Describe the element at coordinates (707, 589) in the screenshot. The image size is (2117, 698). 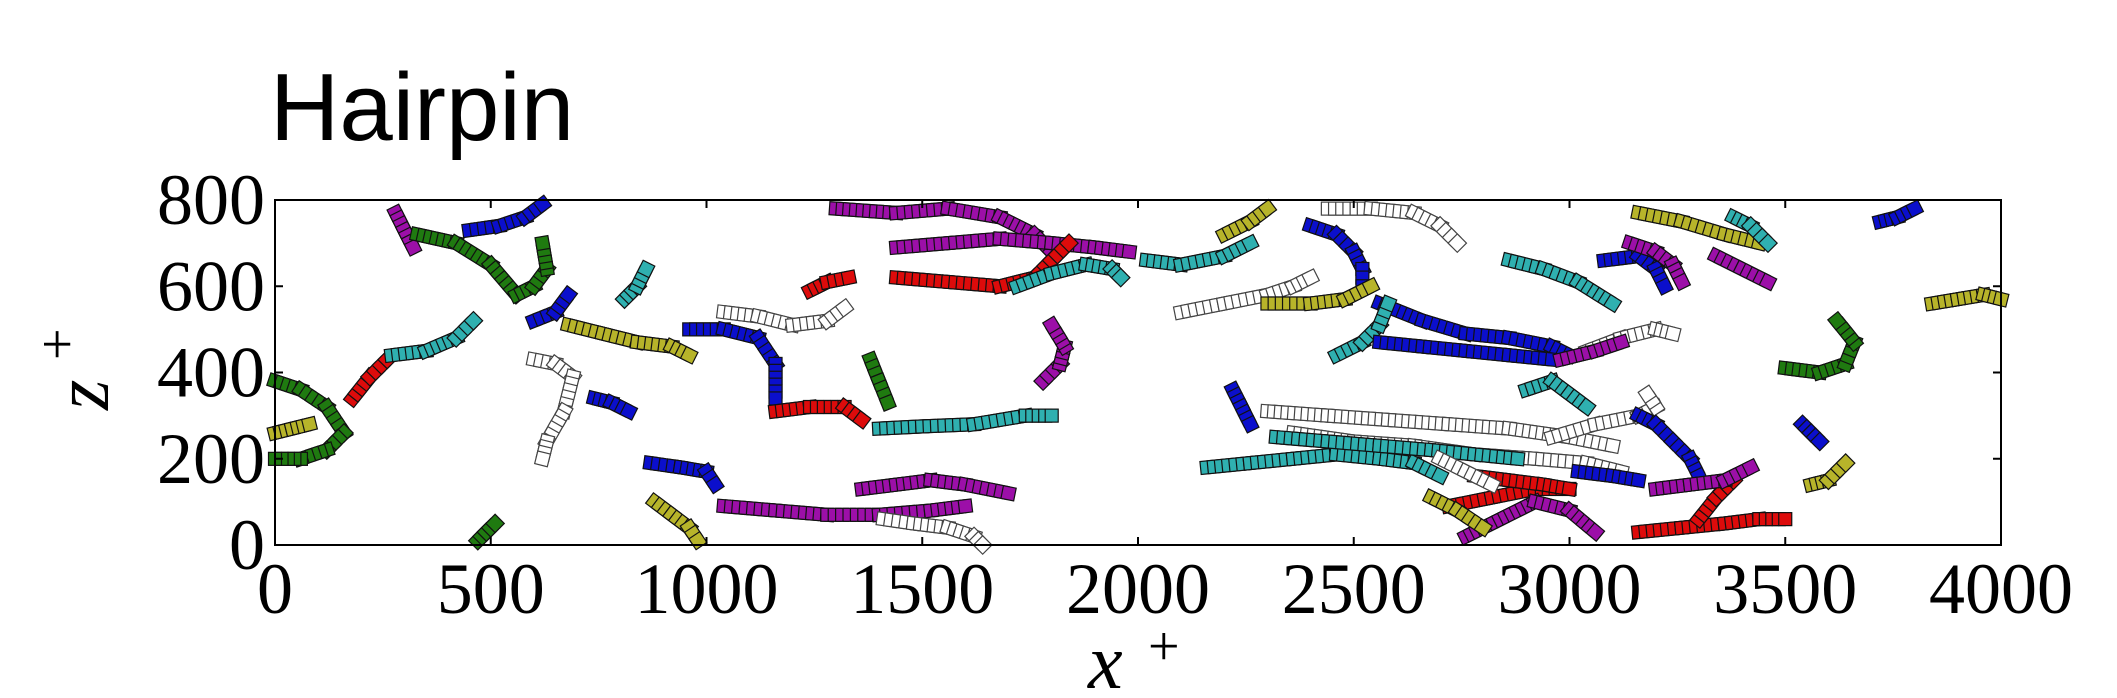
I see `x-tick-label: 1000` at that location.